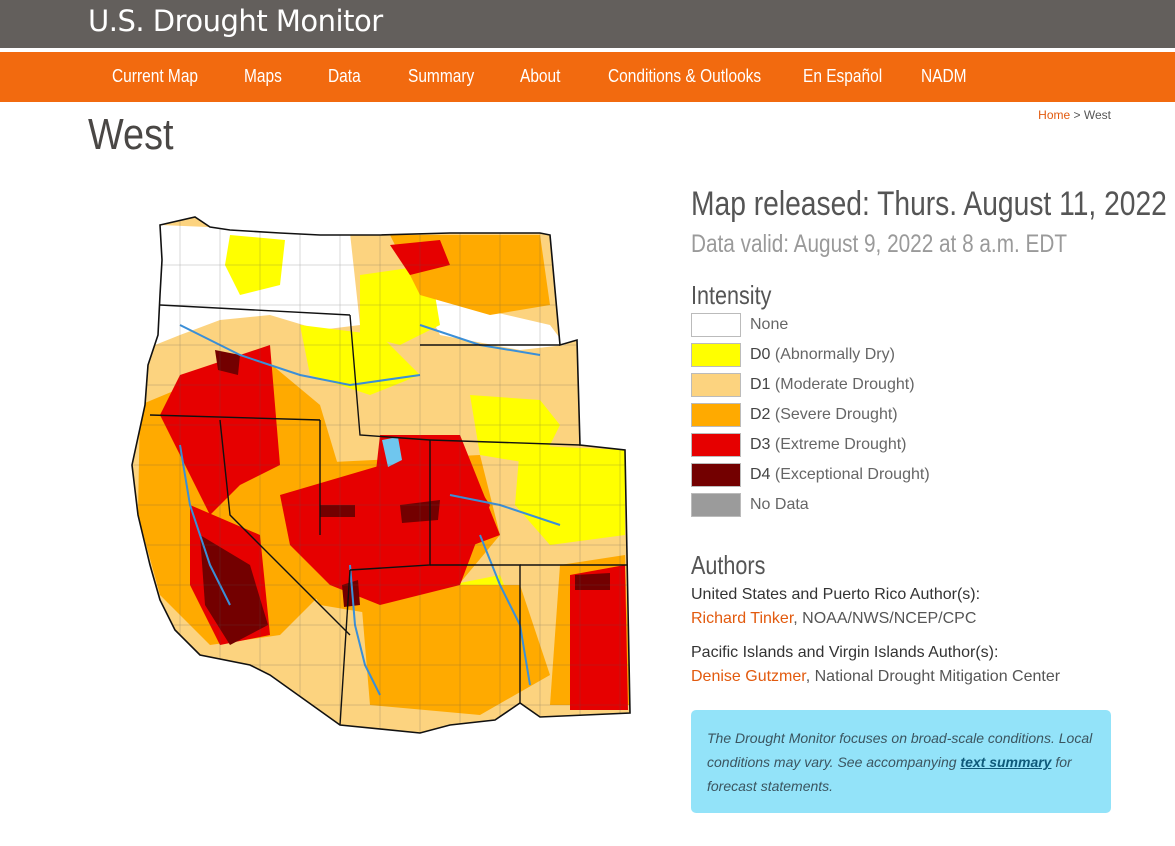 The image size is (1175, 846). Describe the element at coordinates (1054, 115) in the screenshot. I see `breadcrumb-home-link: Home` at that location.